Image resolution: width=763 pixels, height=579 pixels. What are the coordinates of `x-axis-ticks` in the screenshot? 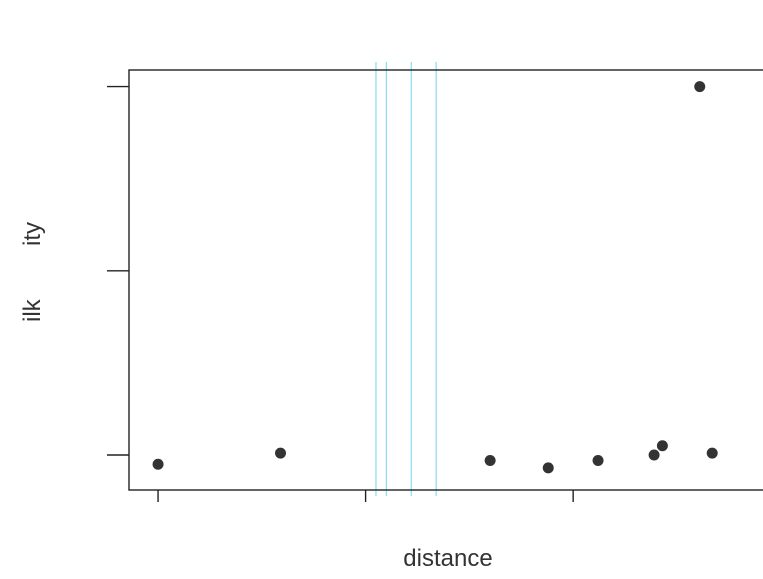 It's located at (365, 496).